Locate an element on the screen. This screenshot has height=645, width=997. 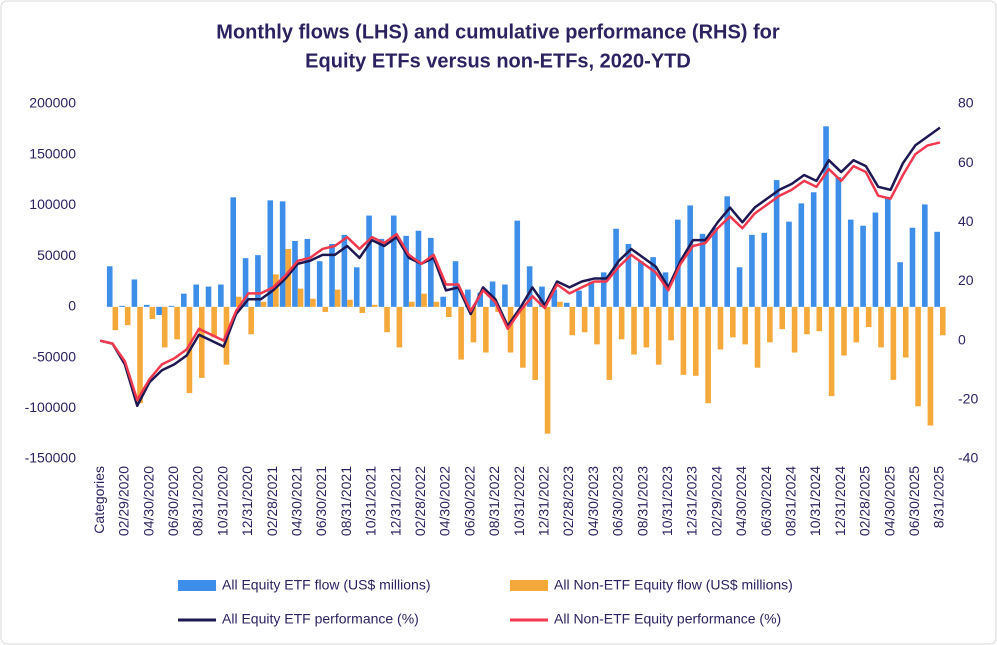
x-tick-label: 04/30/2024 is located at coordinates (741, 501).